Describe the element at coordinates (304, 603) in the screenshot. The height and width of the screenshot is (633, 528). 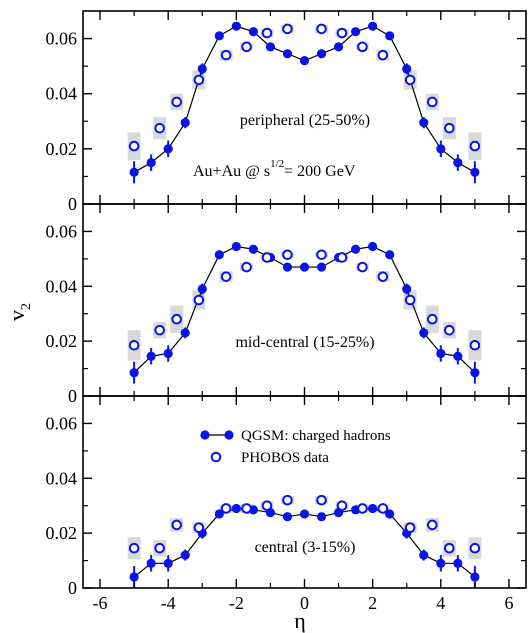
I see `x-tick-label: 0` at that location.